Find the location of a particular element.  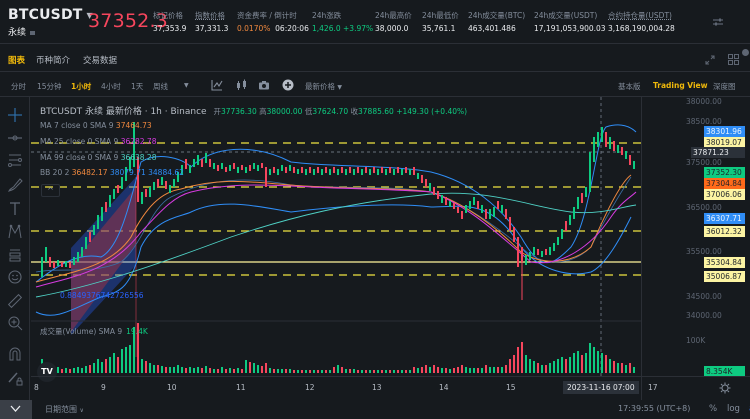

collapse-toolbar-button is located at coordinates (16, 409).